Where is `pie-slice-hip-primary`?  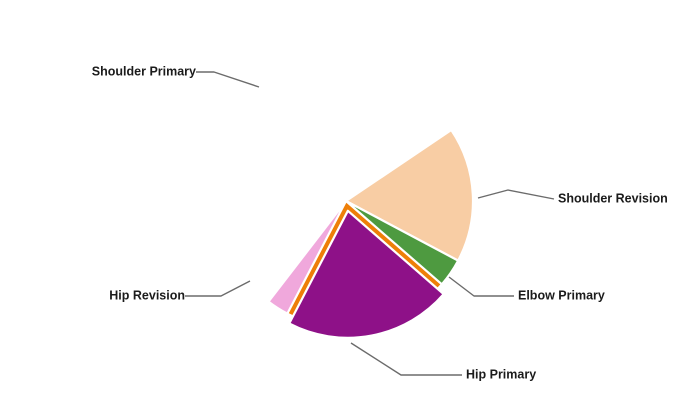
pie-slice-hip-primary is located at coordinates (366, 274).